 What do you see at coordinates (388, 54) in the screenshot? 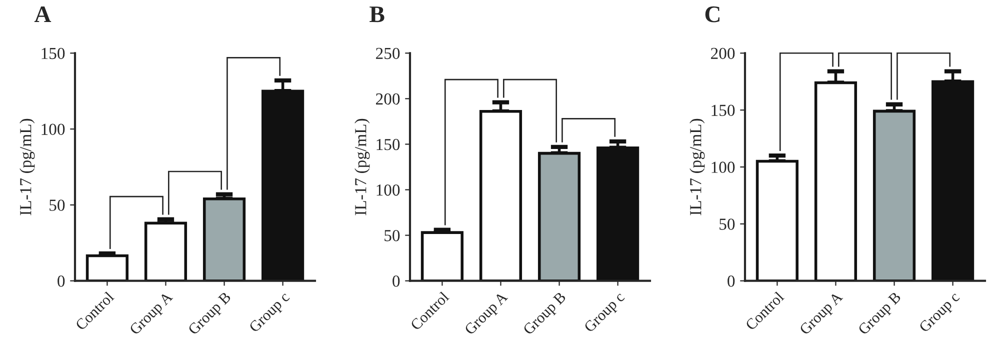
I see `y-tick-label: 250` at bounding box center [388, 54].